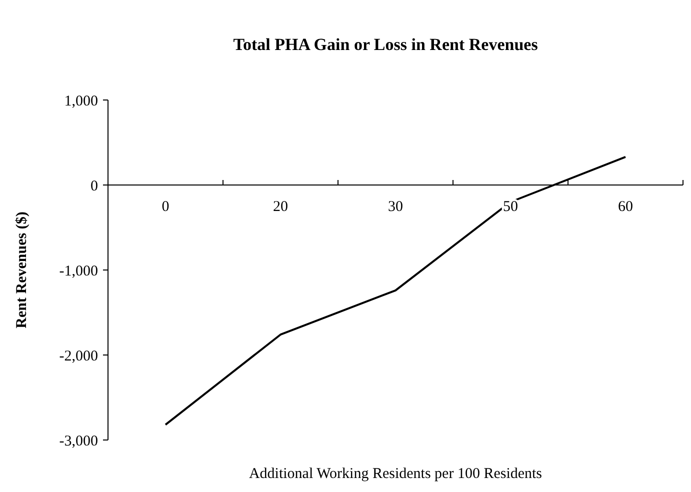 Image resolution: width=691 pixels, height=492 pixels. What do you see at coordinates (81, 101) in the screenshot?
I see `y-tick-label: 1,000` at bounding box center [81, 101].